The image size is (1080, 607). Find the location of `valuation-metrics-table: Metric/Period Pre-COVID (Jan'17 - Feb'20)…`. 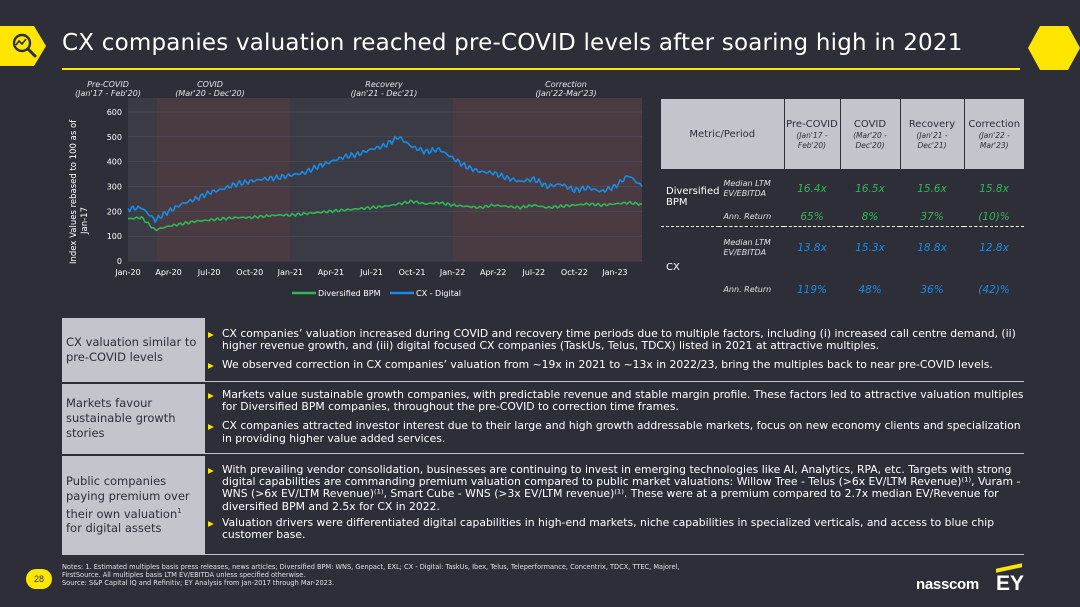

valuation-metrics-table: Metric/Period Pre-COVID (Jan'17 - Feb'20)… is located at coordinates (842, 204).